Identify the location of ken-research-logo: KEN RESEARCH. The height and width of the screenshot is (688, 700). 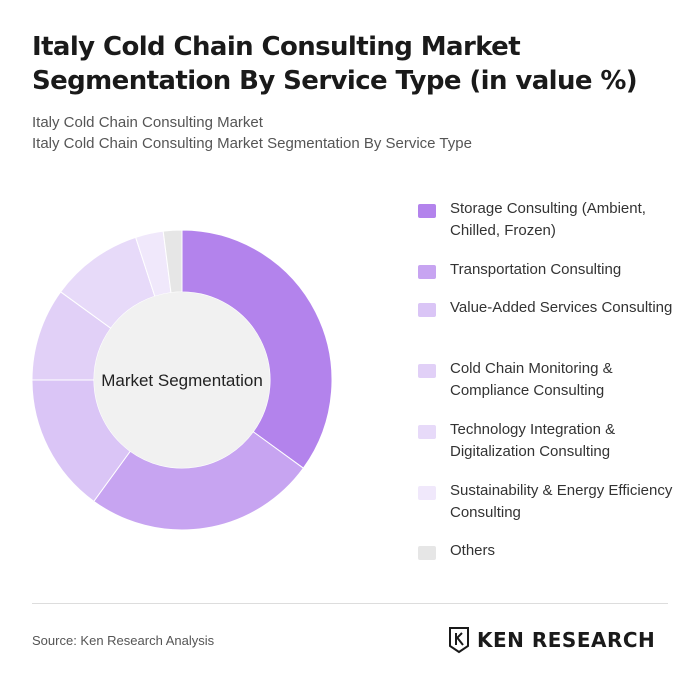
(558, 640).